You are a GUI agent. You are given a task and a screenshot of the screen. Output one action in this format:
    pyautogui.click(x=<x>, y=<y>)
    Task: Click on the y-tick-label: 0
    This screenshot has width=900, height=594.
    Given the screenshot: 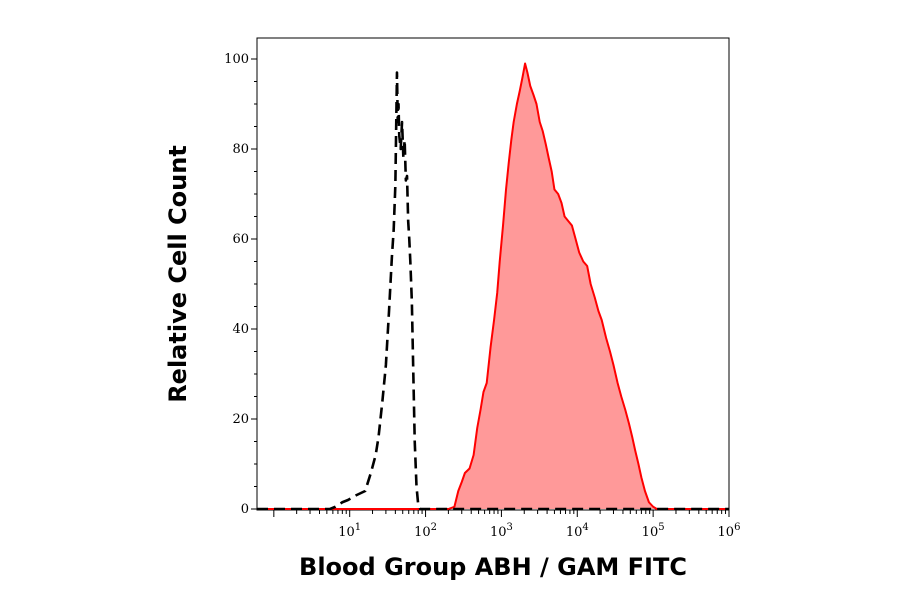 What is the action you would take?
    pyautogui.click(x=245, y=509)
    